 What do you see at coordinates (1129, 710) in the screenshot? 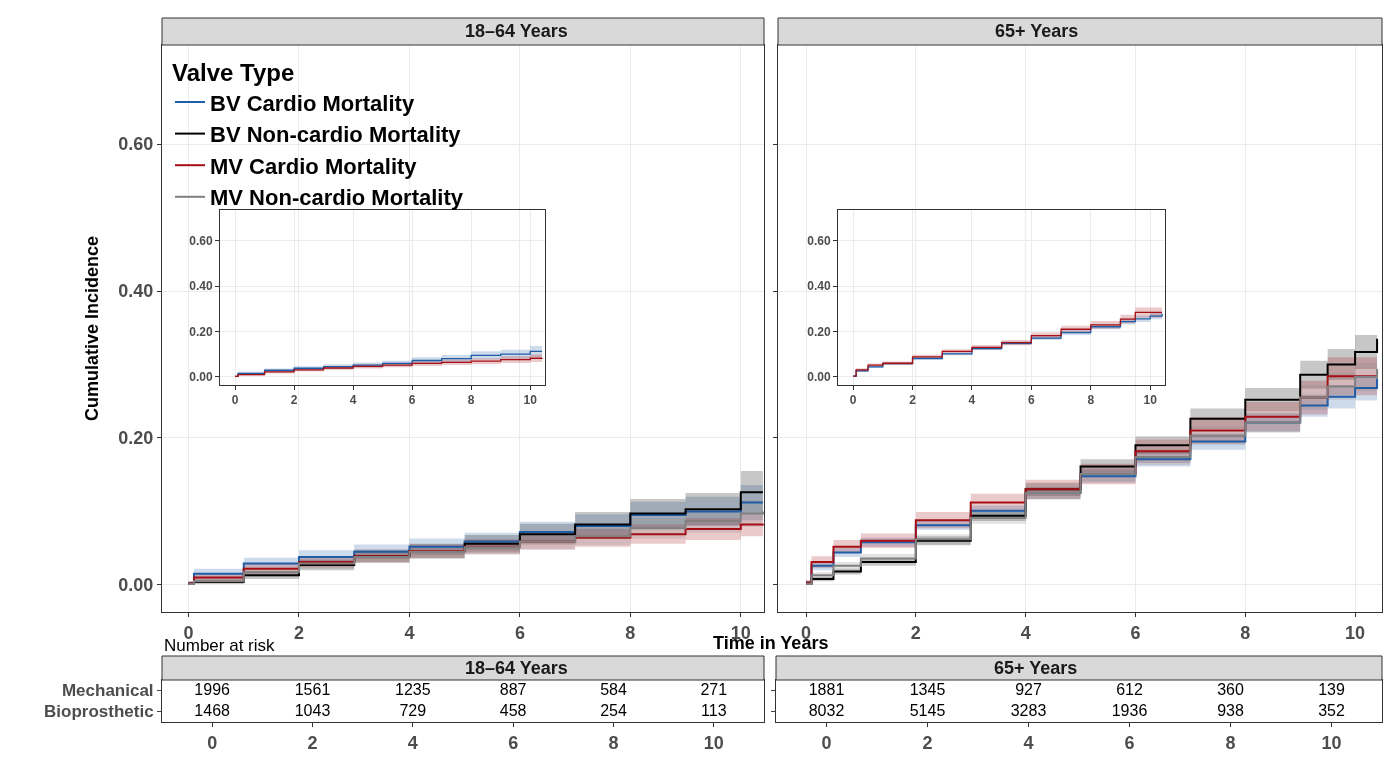
I see `data-label: 1936` at bounding box center [1129, 710].